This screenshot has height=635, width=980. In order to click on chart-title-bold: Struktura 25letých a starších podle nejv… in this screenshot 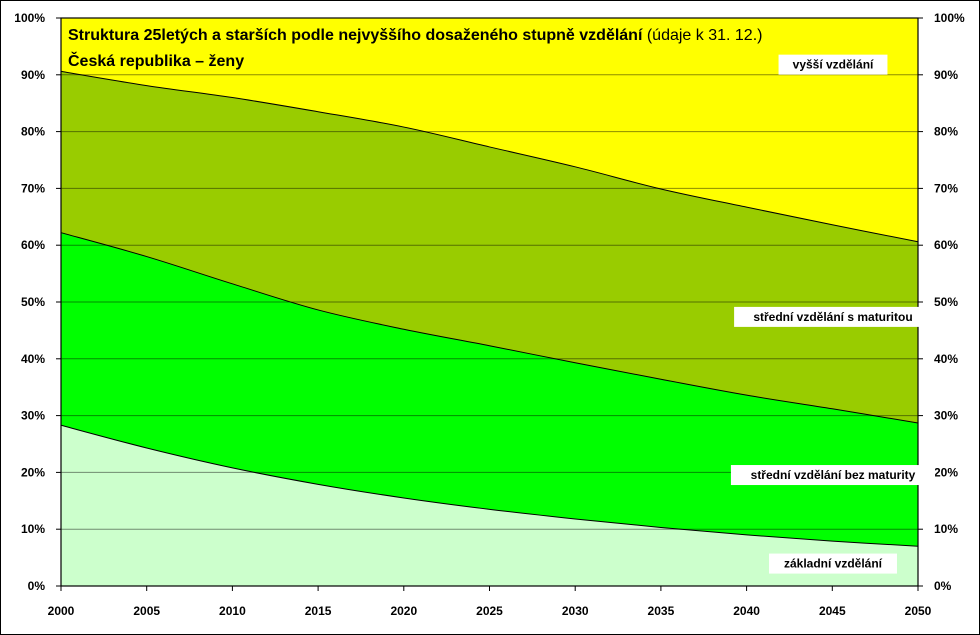, I will do `click(355, 35)`.